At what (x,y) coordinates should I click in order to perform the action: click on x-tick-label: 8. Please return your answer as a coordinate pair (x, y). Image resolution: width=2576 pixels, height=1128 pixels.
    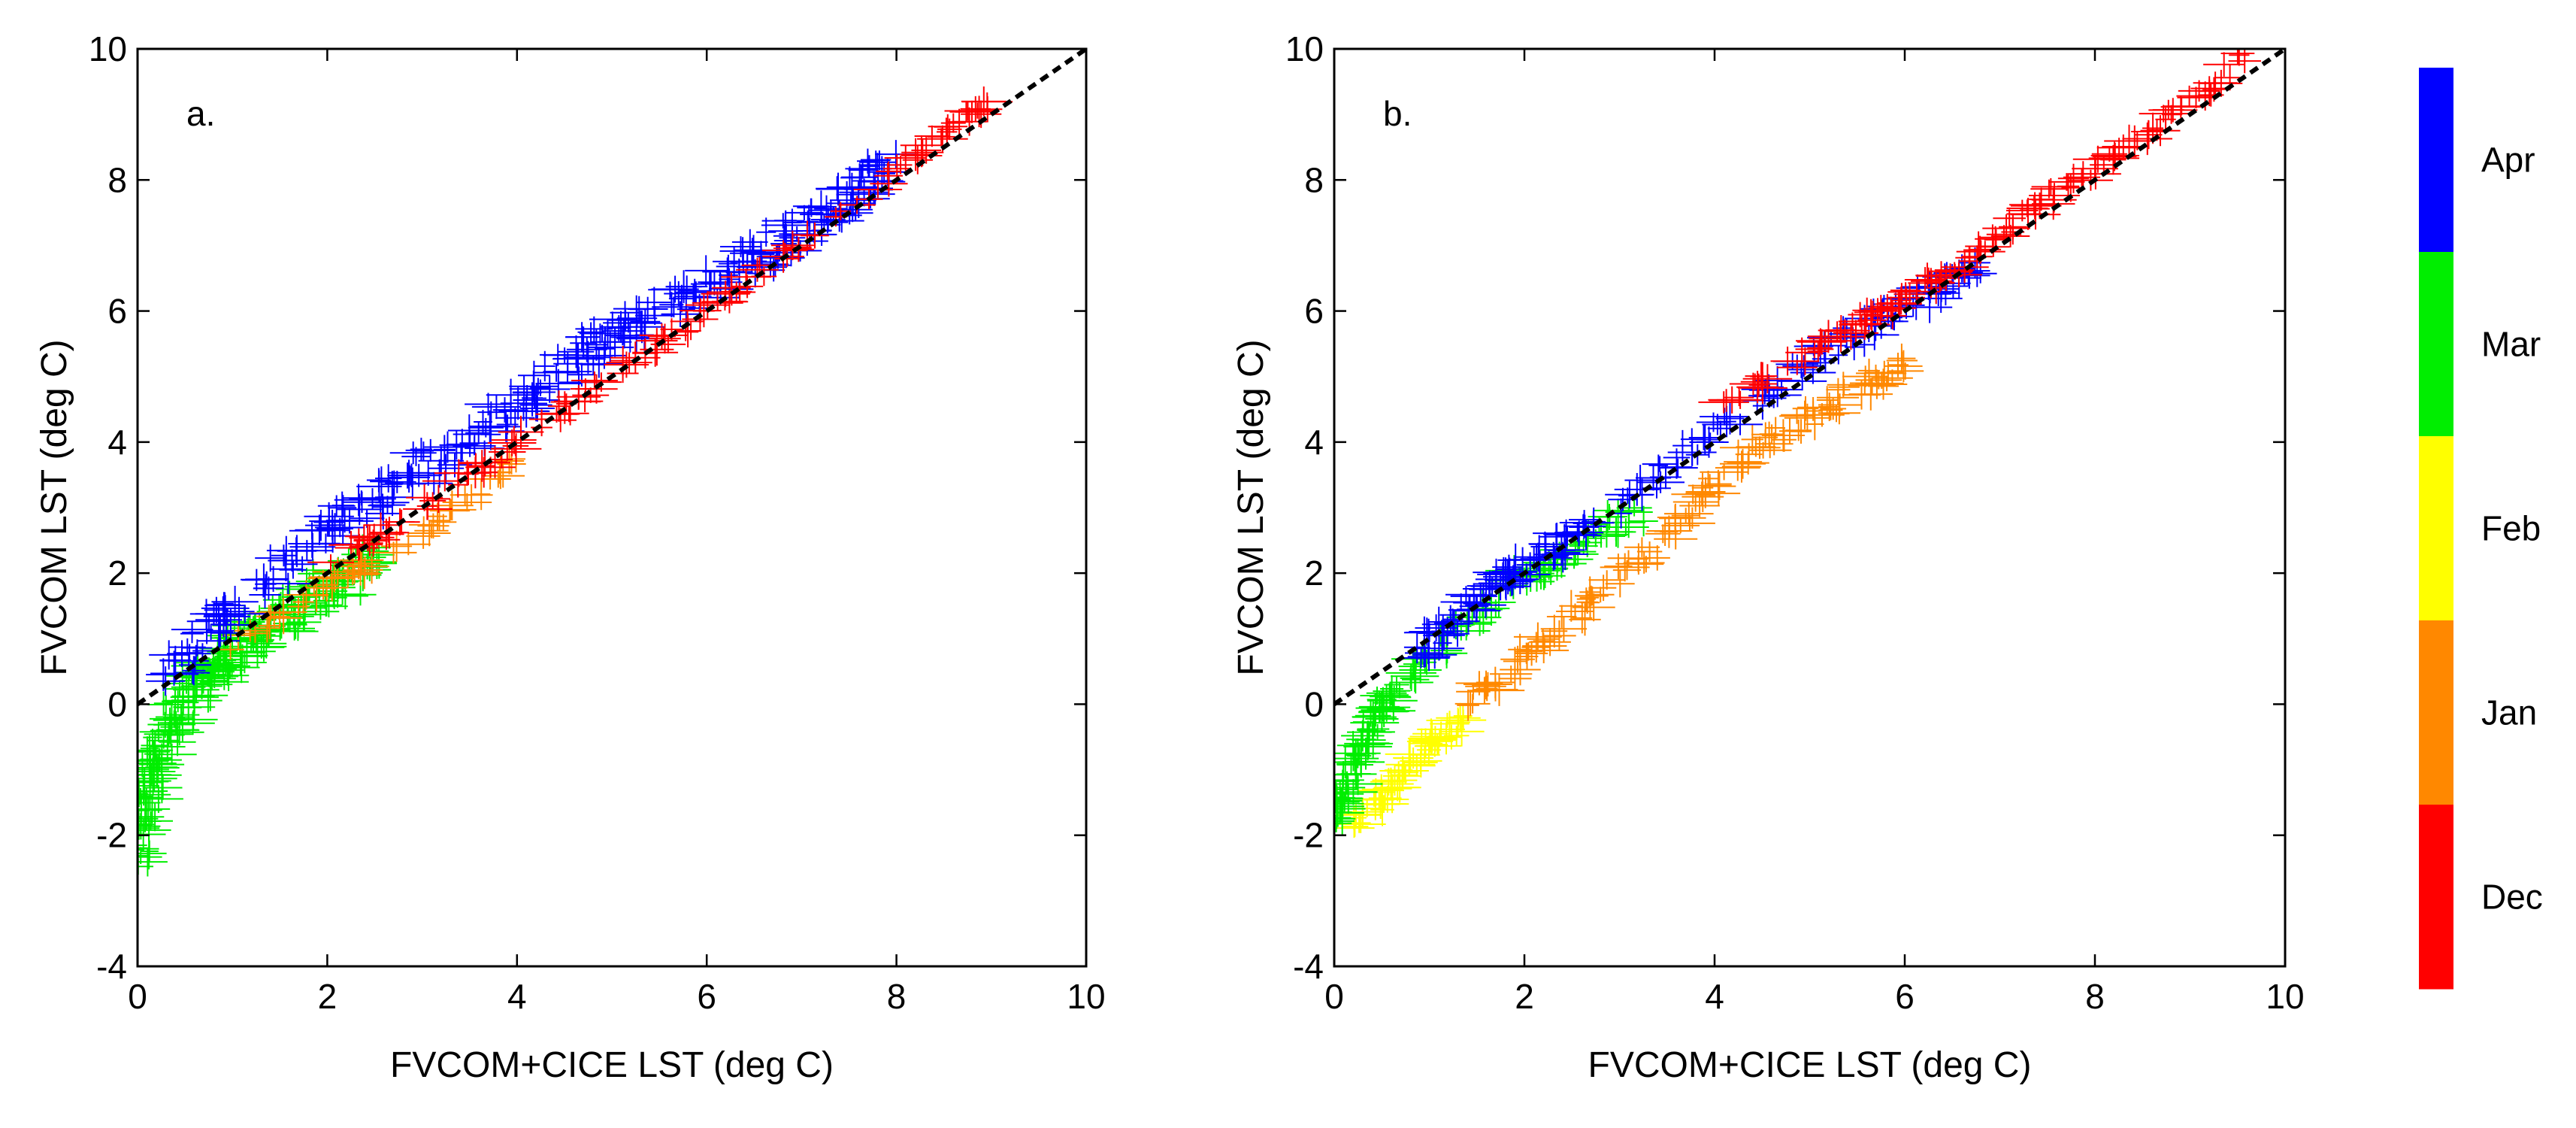
    Looking at the image, I should click on (2095, 996).